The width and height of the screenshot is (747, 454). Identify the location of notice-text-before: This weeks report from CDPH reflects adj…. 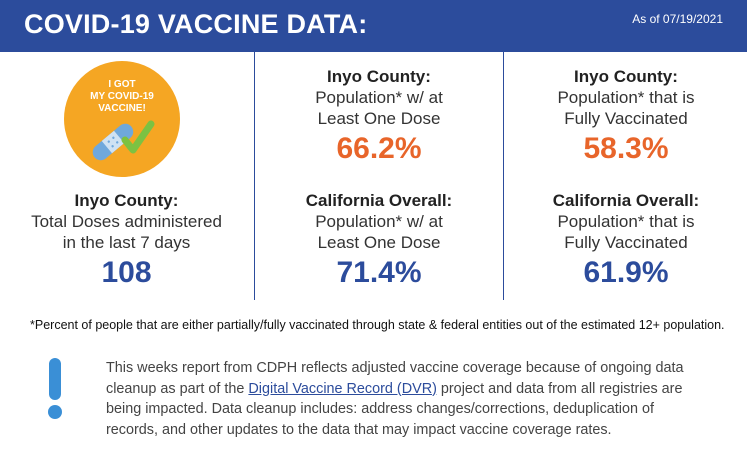
(395, 378).